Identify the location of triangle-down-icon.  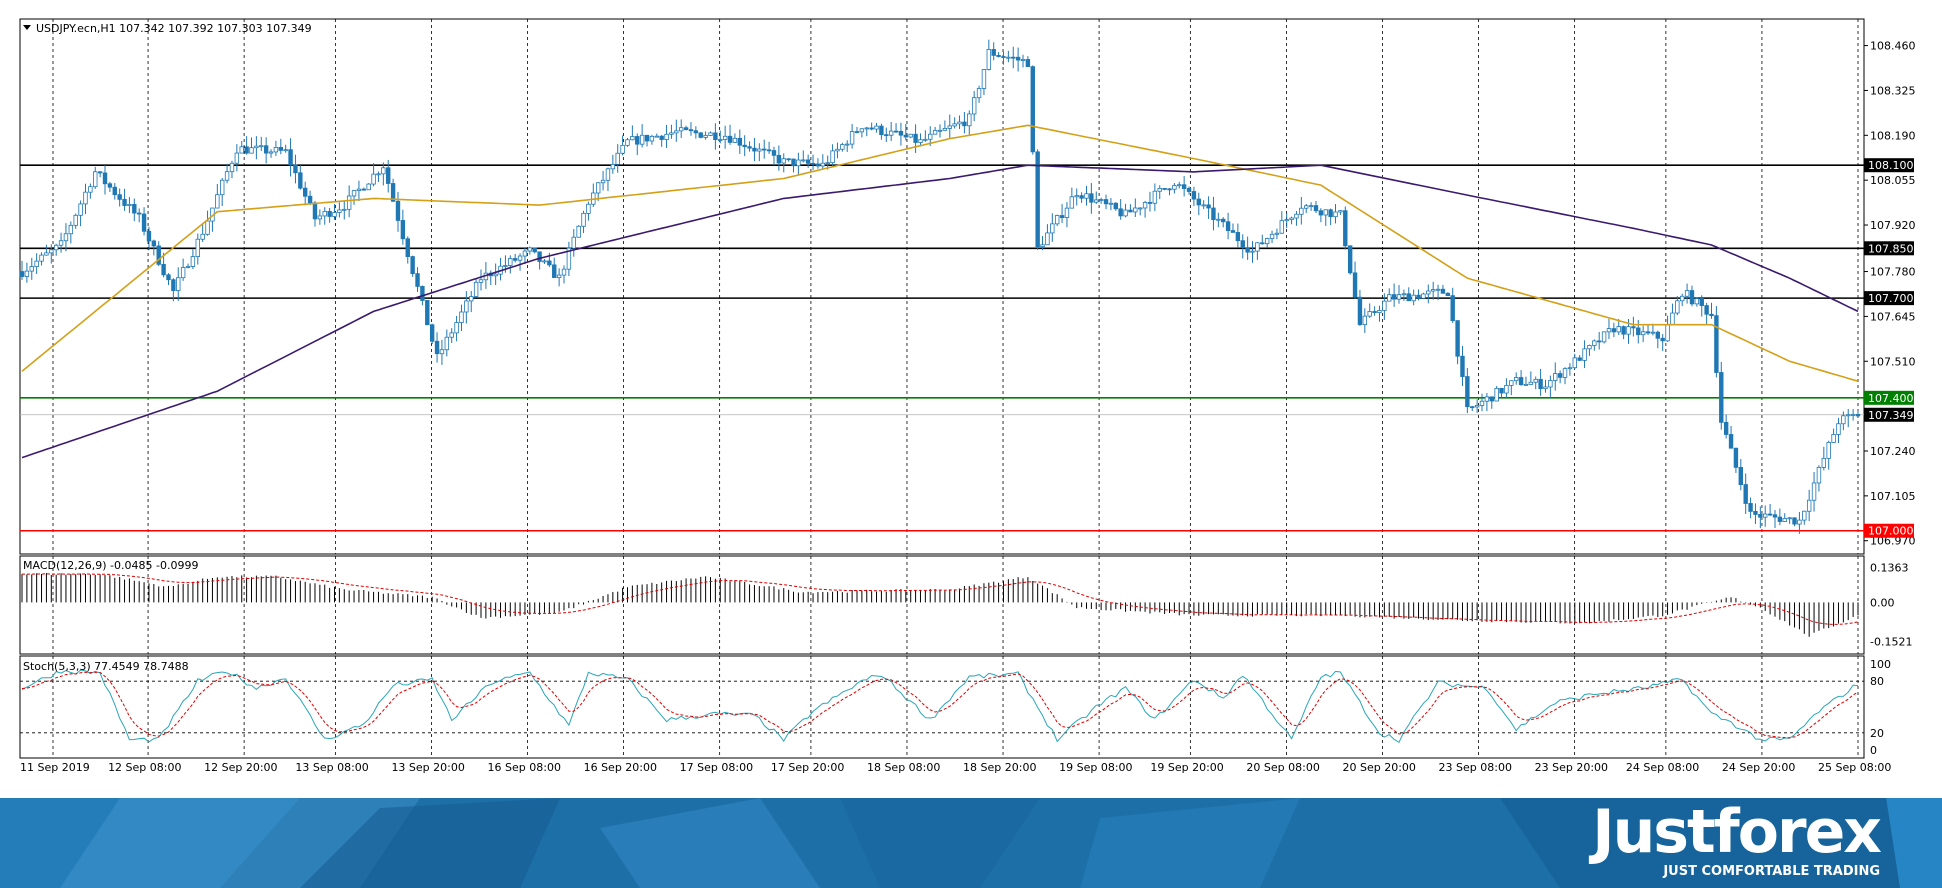
(27, 27).